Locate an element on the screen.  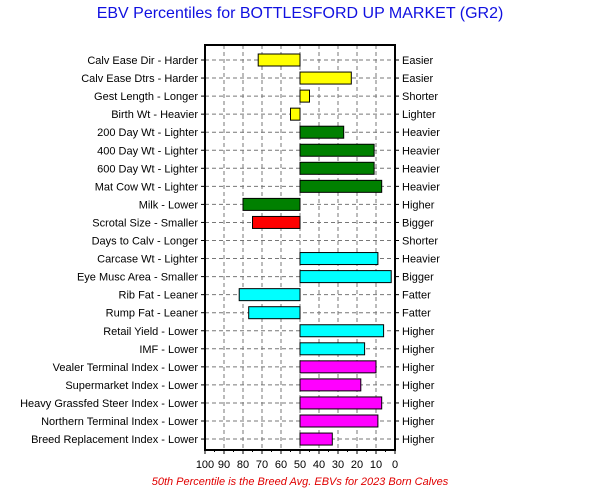
row-label: IMF - Lower is located at coordinates (168, 350).